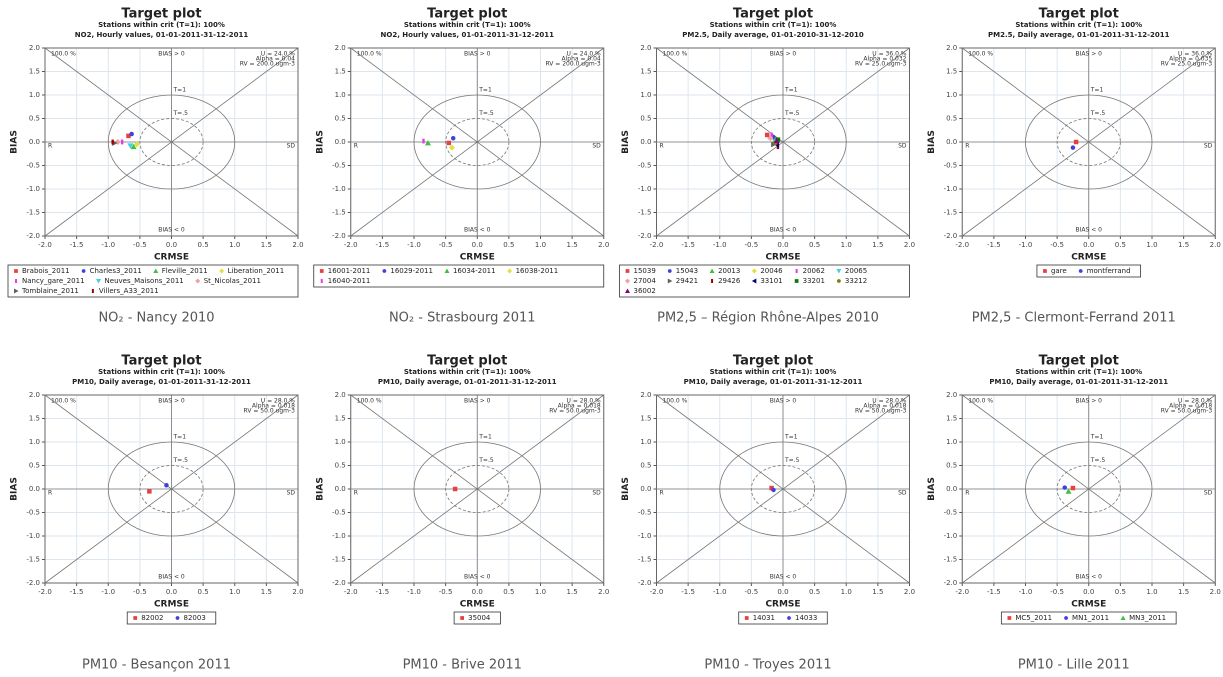  Describe the element at coordinates (1089, 401) in the screenshot. I see `annotation: BIAS > 0` at that location.